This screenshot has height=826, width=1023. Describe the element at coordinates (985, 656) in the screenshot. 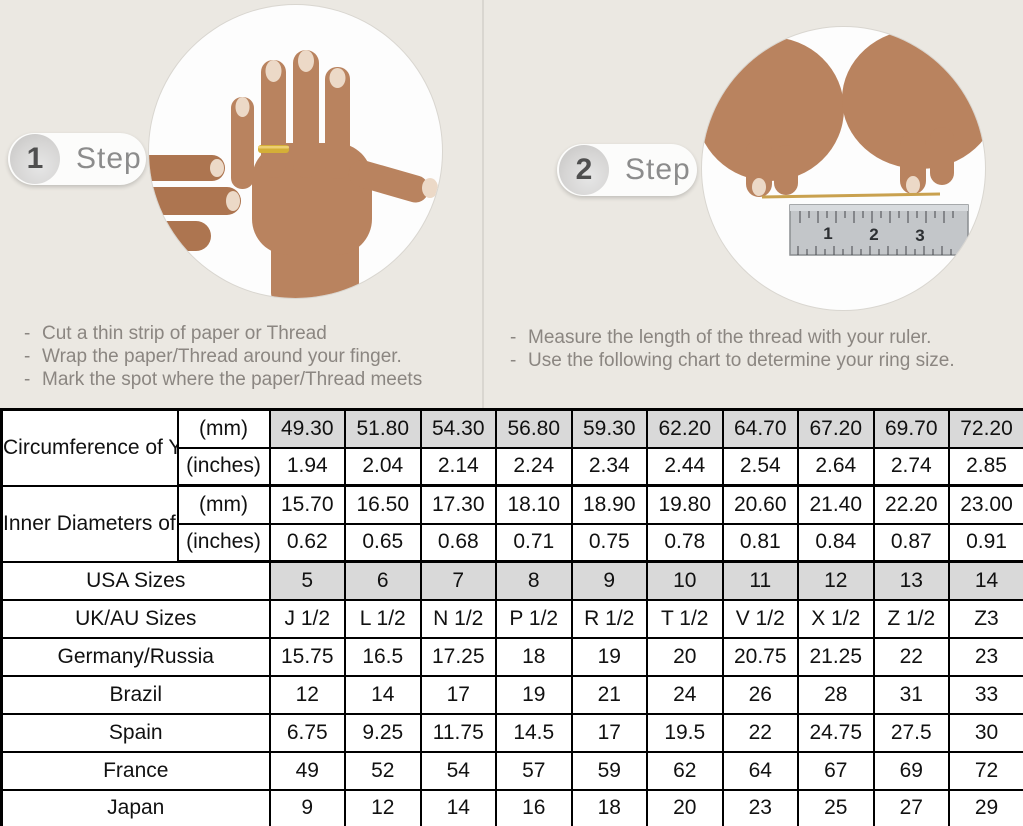

I see `size-value: 23` at that location.